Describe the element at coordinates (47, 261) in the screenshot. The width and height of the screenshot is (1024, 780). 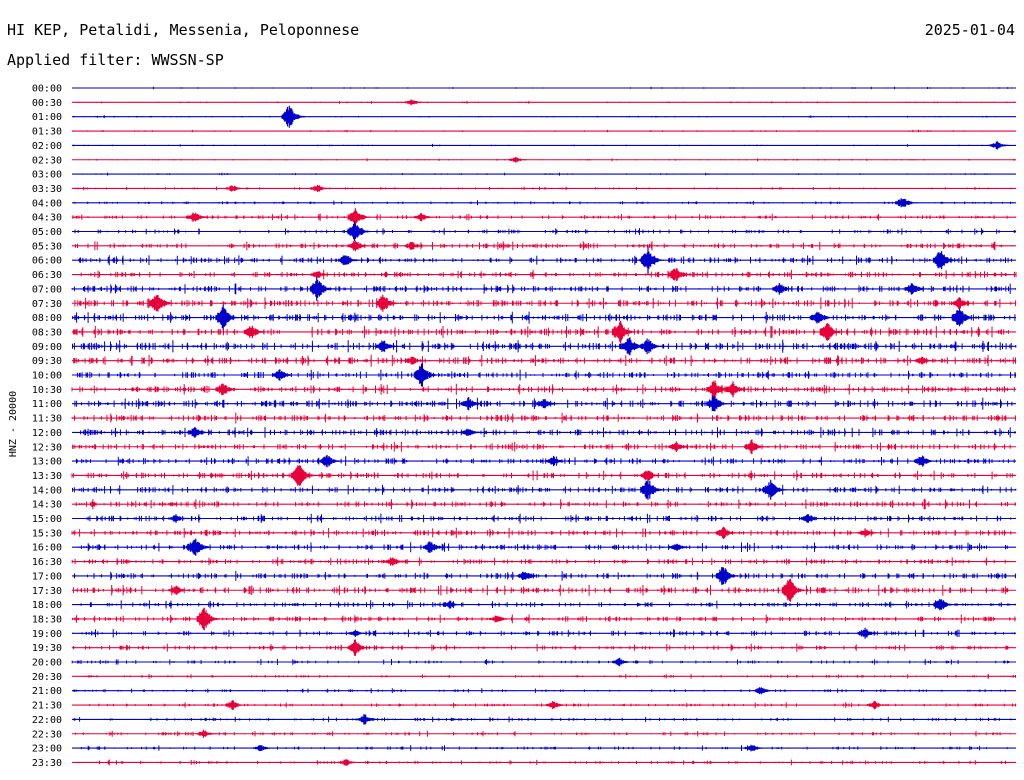
I see `row-label: 06:00` at that location.